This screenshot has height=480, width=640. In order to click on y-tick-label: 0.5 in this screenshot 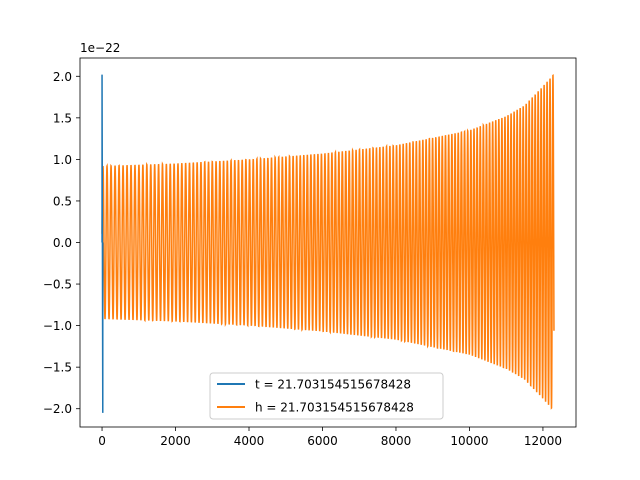, I will do `click(62, 201)`.